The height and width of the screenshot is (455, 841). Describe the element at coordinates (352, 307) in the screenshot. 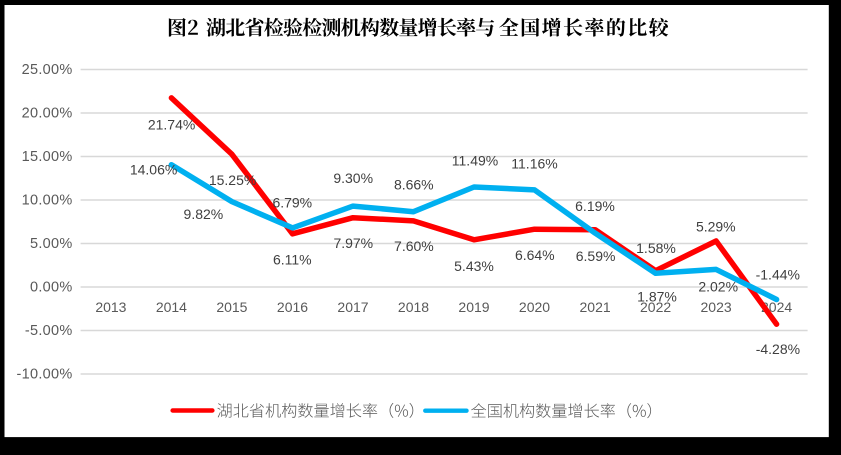

I see `svg-text: 2017` at that location.